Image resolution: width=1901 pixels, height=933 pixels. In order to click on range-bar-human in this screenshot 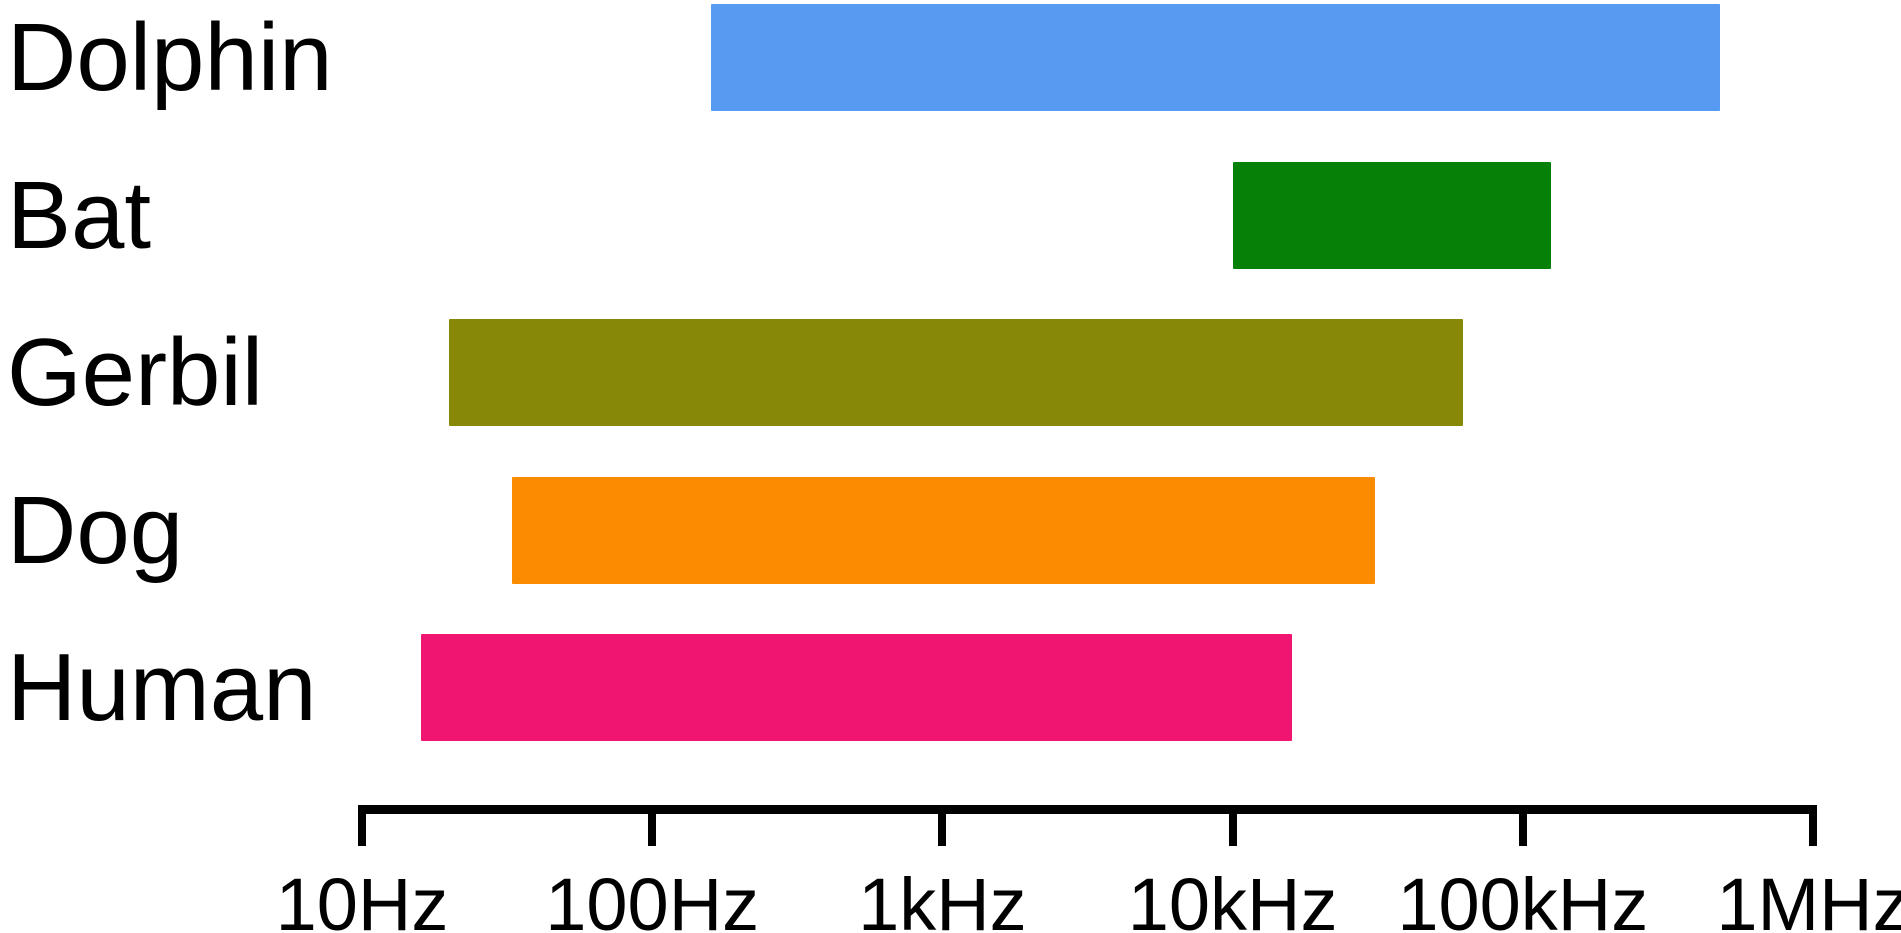, I will do `click(856, 687)`.